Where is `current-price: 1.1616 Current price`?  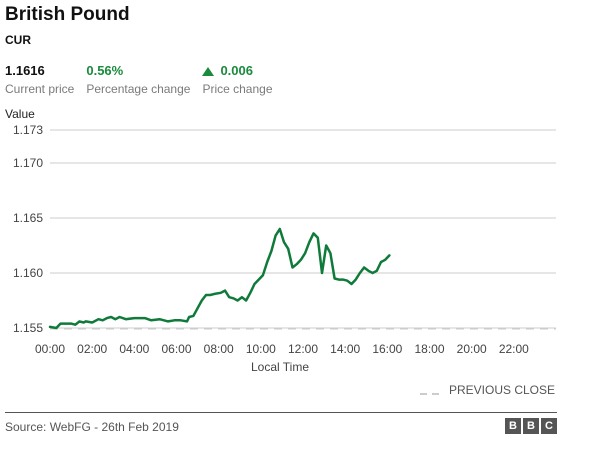
current-price: 1.1616 Current price is located at coordinates (39, 80).